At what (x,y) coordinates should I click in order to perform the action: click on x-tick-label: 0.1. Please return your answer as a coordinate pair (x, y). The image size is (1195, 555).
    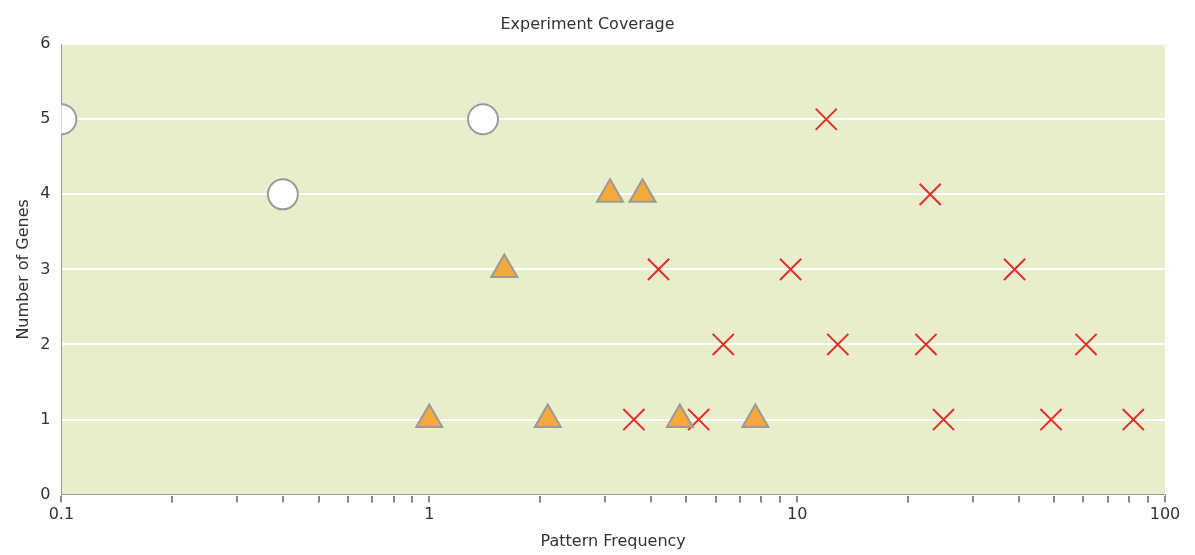
    Looking at the image, I should click on (61, 514).